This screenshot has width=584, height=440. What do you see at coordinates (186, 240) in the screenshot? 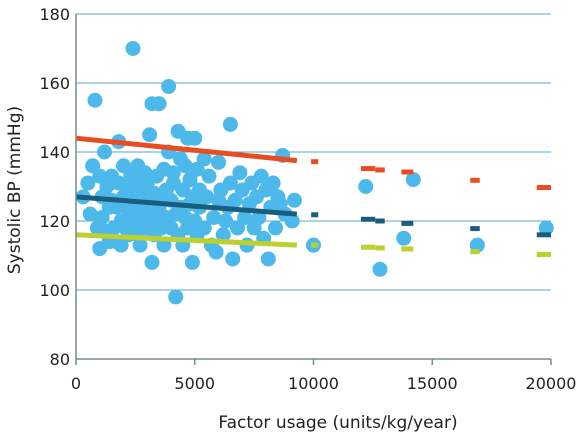
I see `lower-trend-line` at bounding box center [186, 240].